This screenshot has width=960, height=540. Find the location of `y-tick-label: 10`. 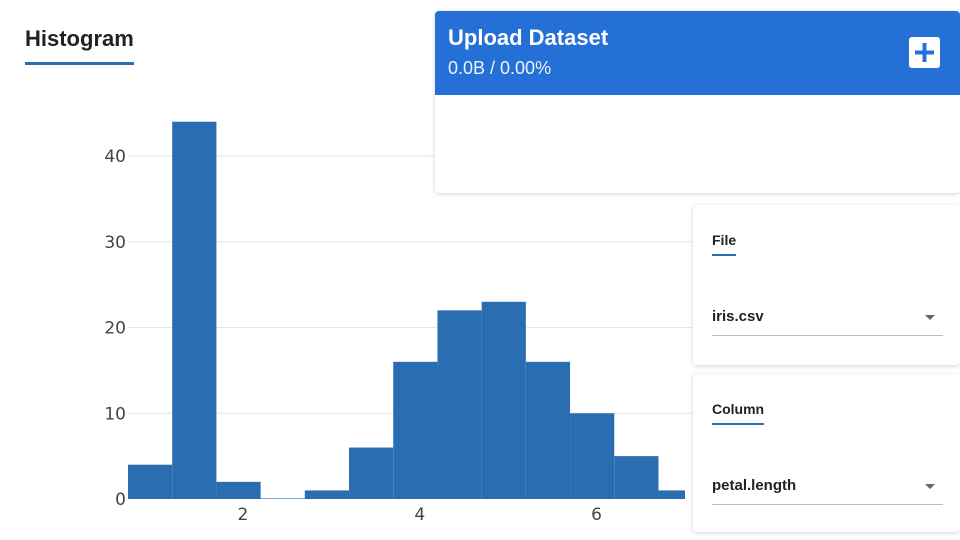

y-tick-label: 10 is located at coordinates (115, 414).